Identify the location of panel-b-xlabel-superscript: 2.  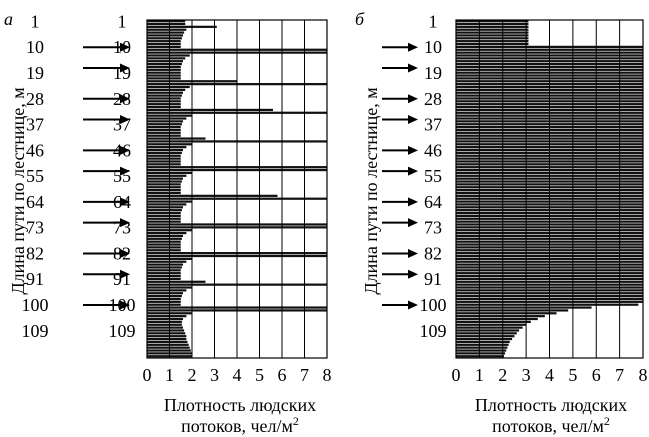
(607, 421).